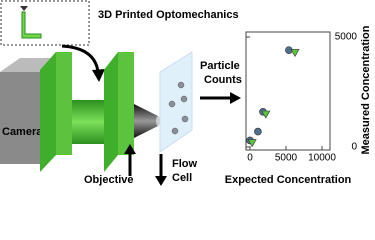  Describe the element at coordinates (158, 121) in the screenshot. I see `lens` at that location.